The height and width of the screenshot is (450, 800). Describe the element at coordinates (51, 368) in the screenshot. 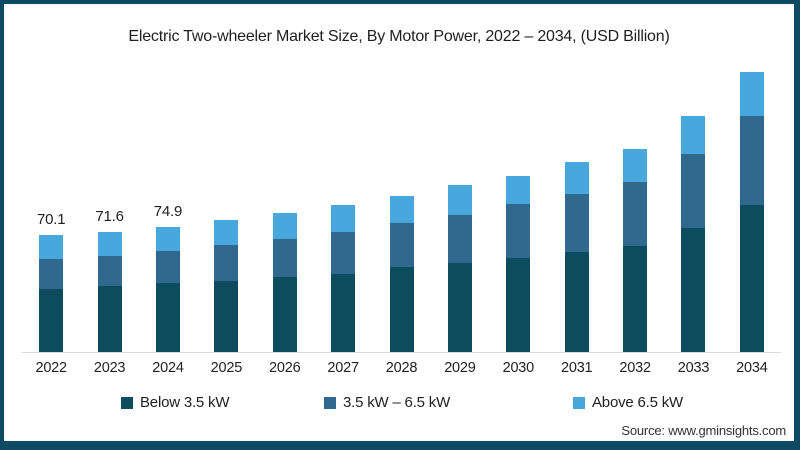

I see `year-label: 2022` at that location.